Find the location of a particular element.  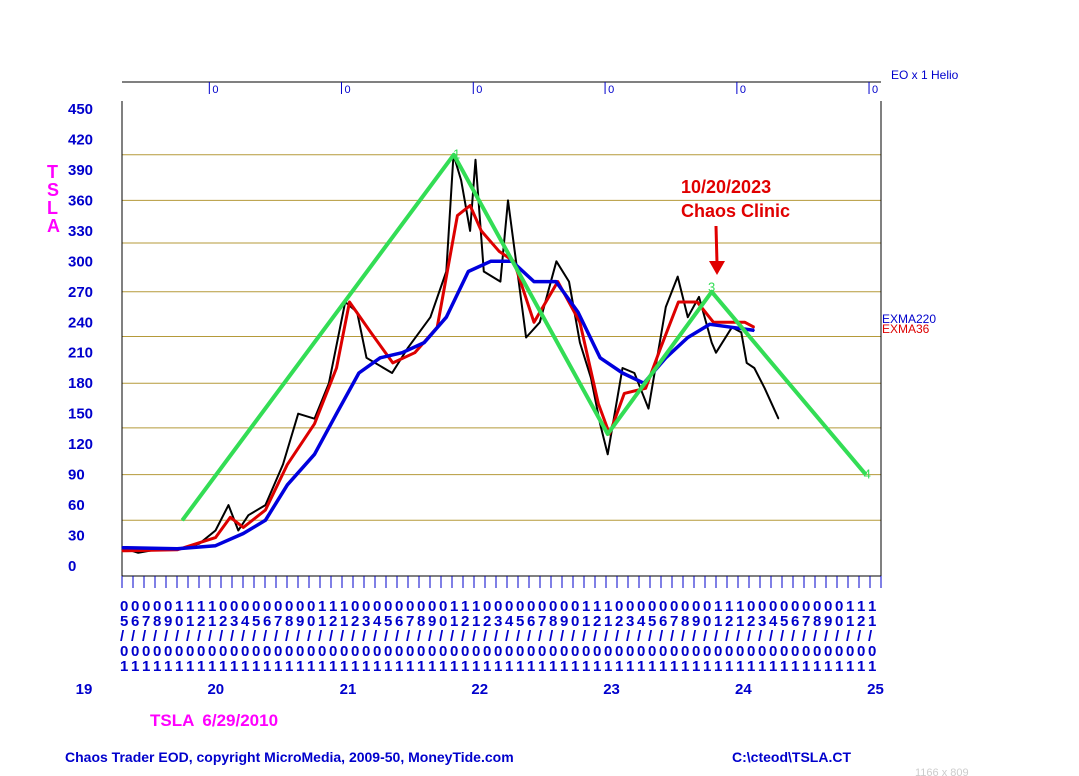

month-digit: 5 is located at coordinates (256, 621).